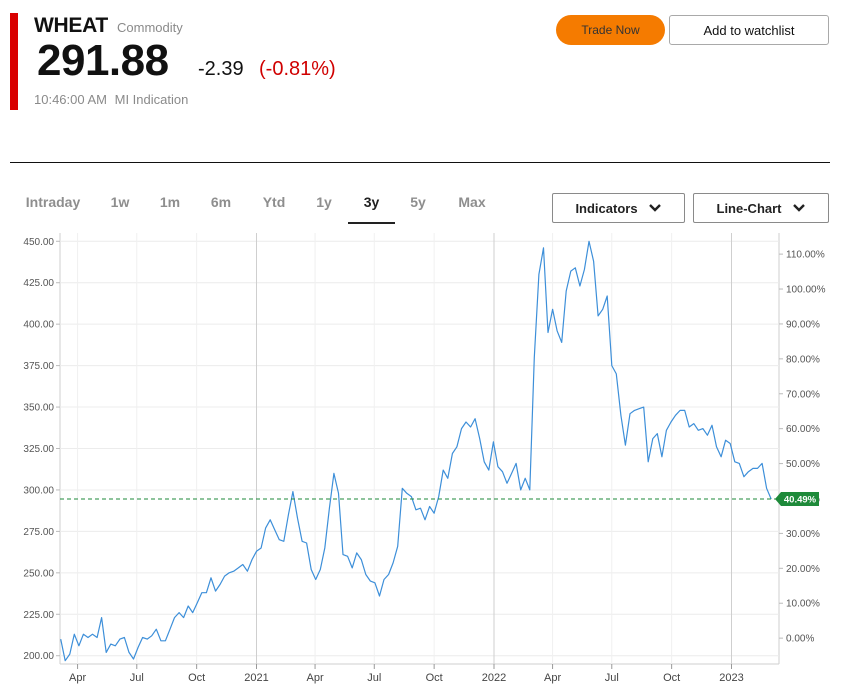 Image resolution: width=849 pixels, height=696 pixels. I want to click on accent-bar, so click(14, 61).